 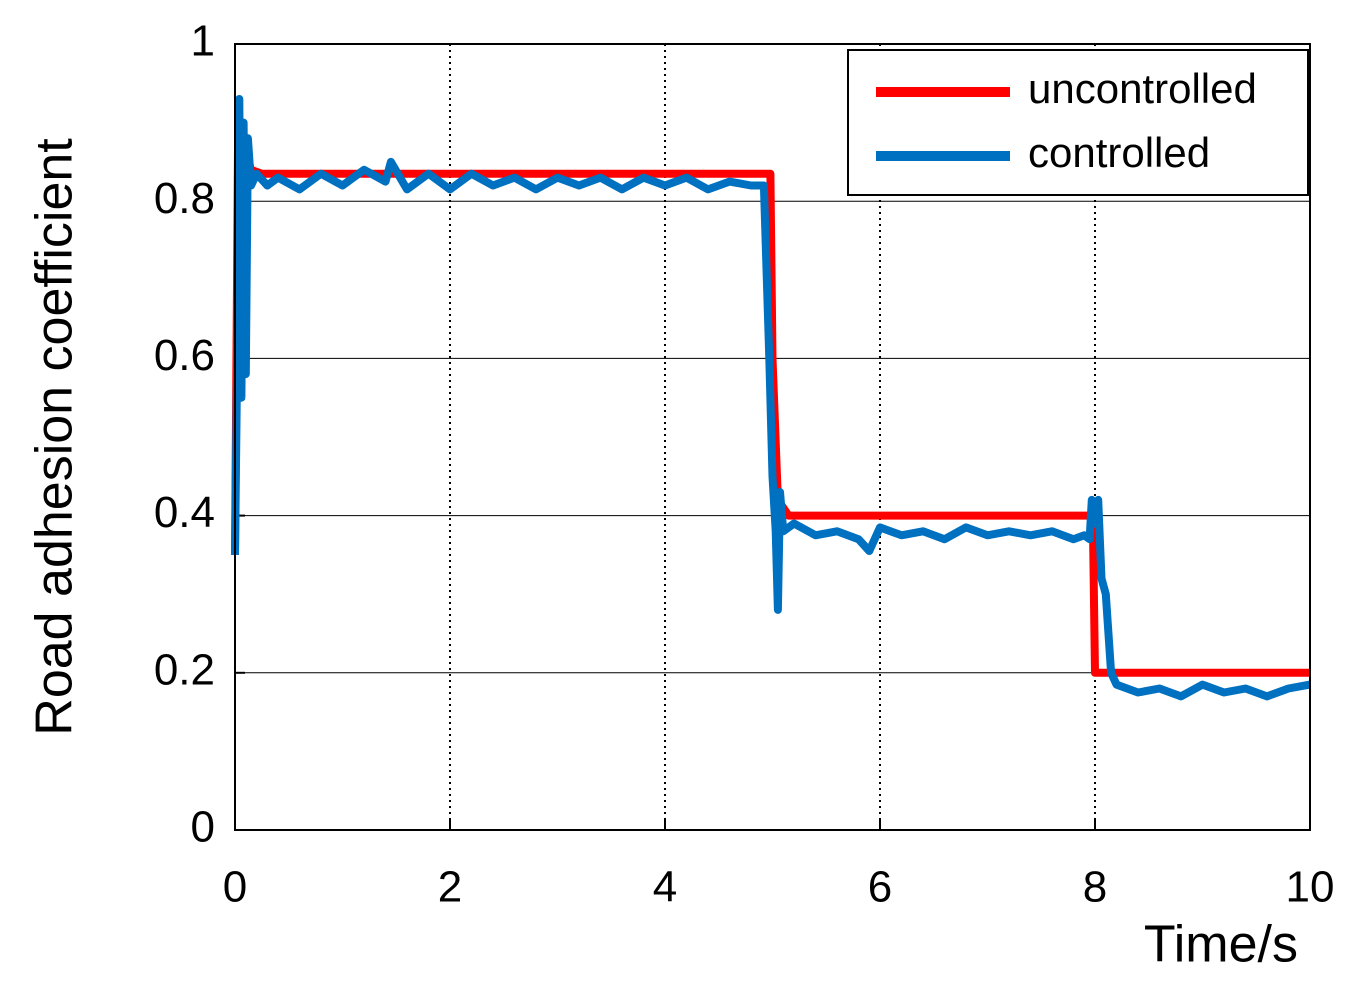 I want to click on y-tick-label: 0.2, so click(x=184, y=669).